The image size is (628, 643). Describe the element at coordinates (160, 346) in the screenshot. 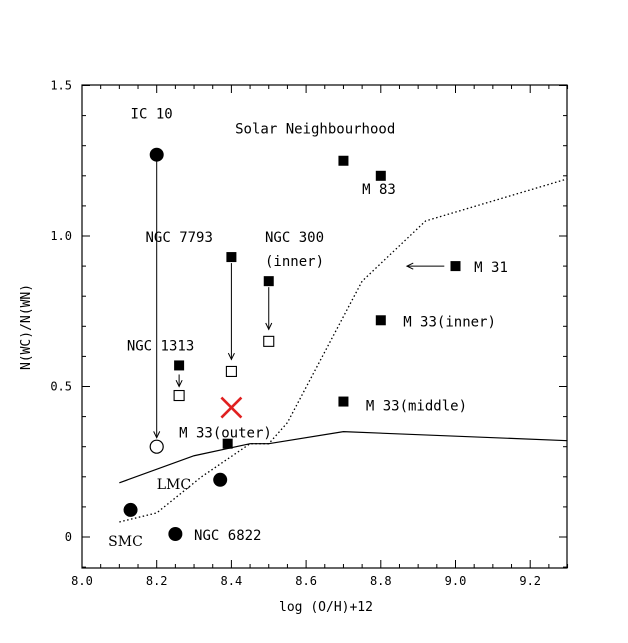

I see `galaxy-label: NGC 1313` at that location.